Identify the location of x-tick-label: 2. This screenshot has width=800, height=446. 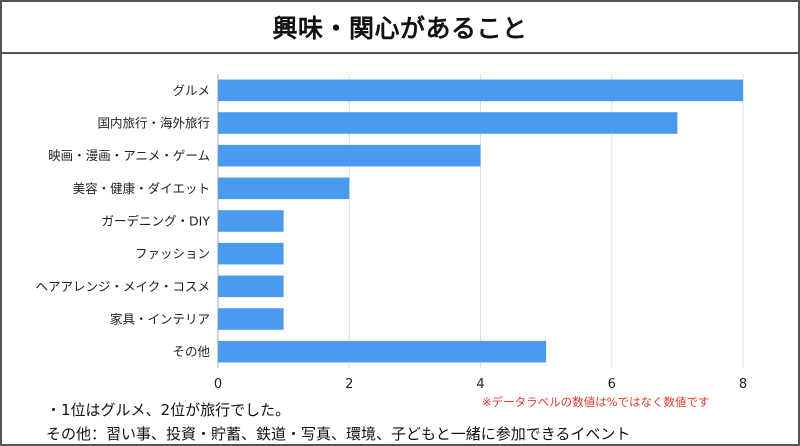
(349, 384).